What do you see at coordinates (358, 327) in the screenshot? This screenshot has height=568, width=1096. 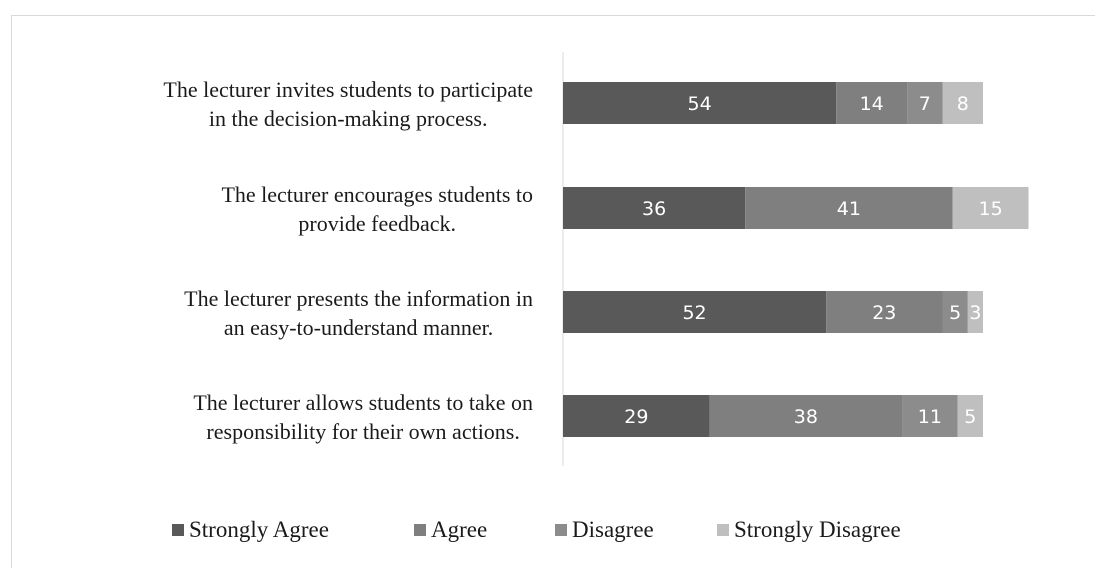 I see `category-label-line: an easy-to-understand manner.` at bounding box center [358, 327].